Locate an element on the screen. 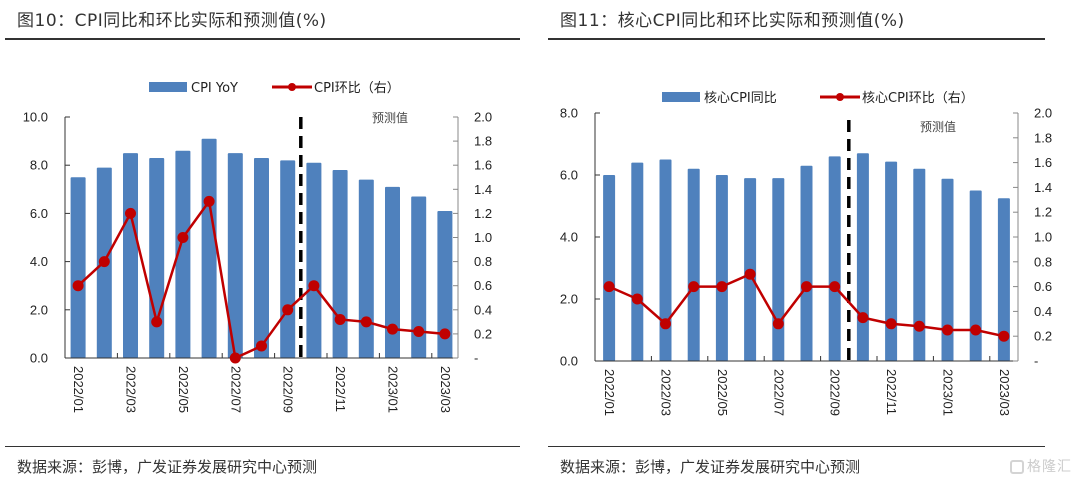  chart1-right-tick-label: 1.6 is located at coordinates (483, 165).